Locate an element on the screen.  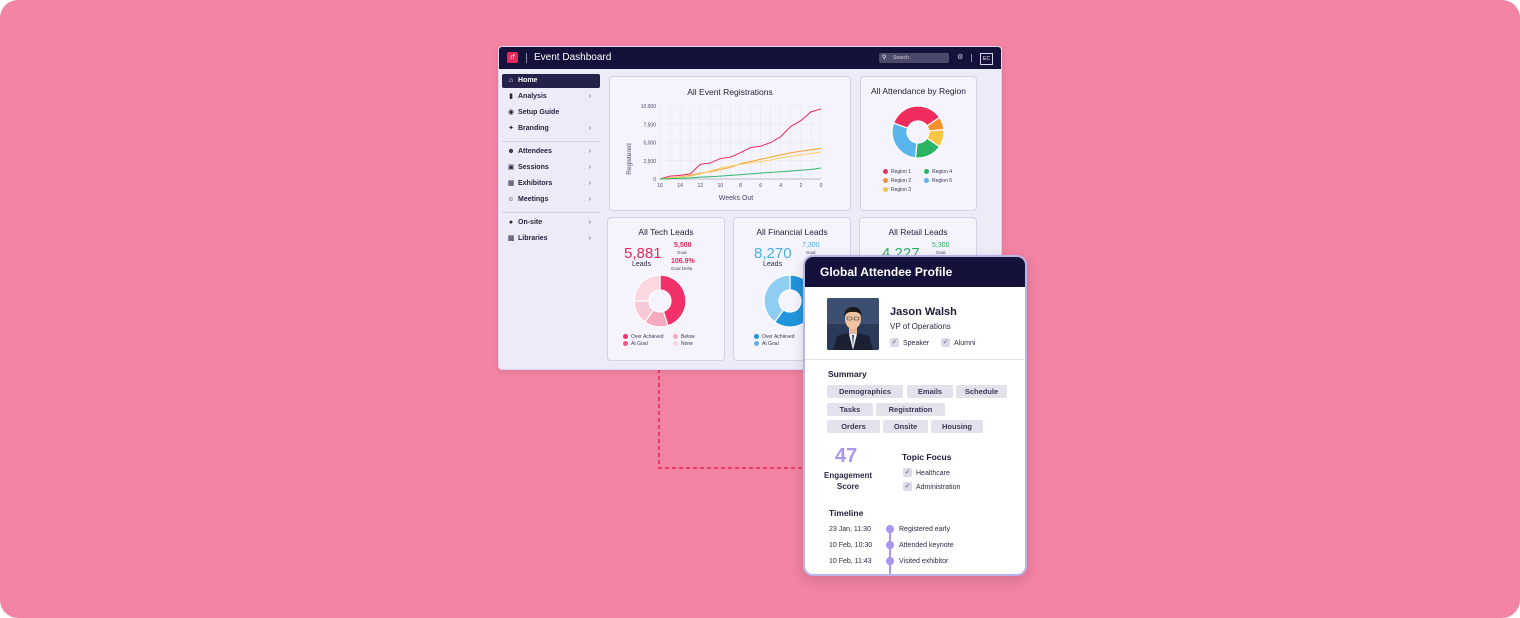
administration-checkbox: ✓ is located at coordinates (907, 486).